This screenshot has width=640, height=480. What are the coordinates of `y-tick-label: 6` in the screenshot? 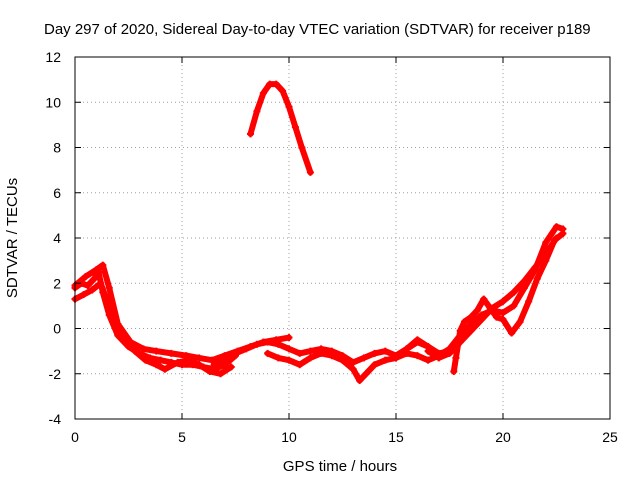 It's located at (57, 193).